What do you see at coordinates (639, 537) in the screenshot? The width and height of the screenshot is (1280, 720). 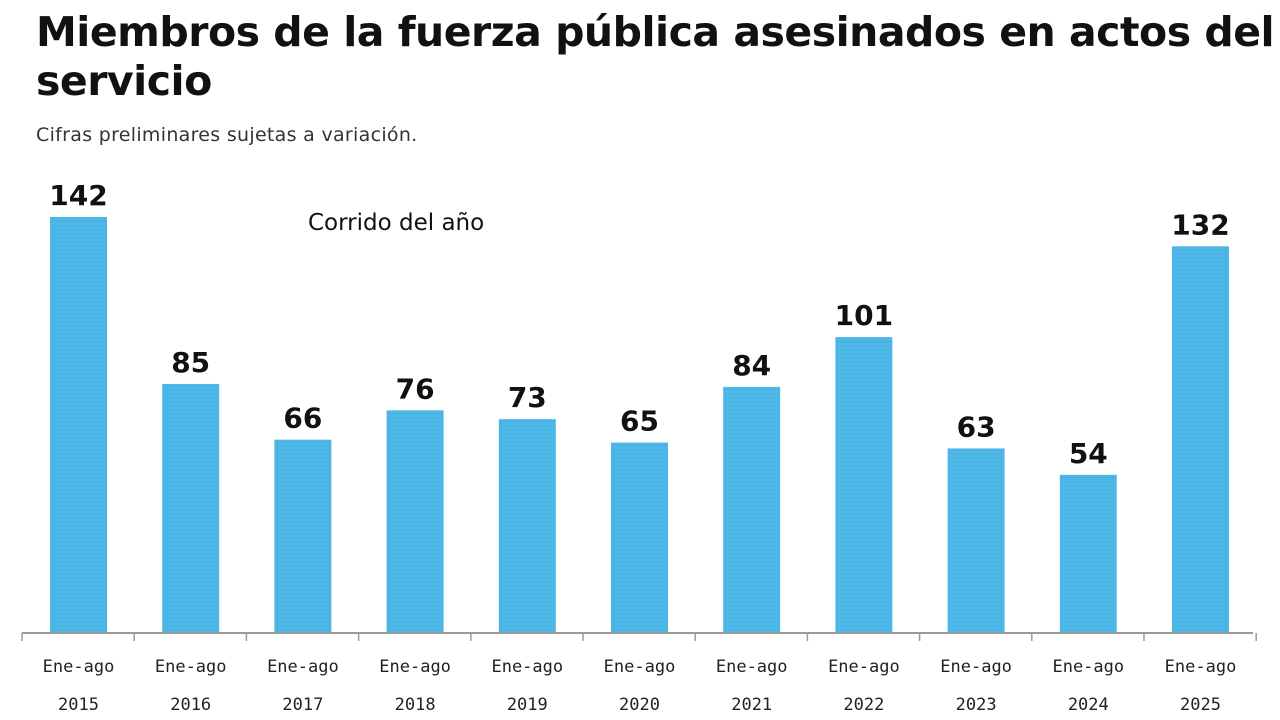 I see `bar-2020` at bounding box center [639, 537].